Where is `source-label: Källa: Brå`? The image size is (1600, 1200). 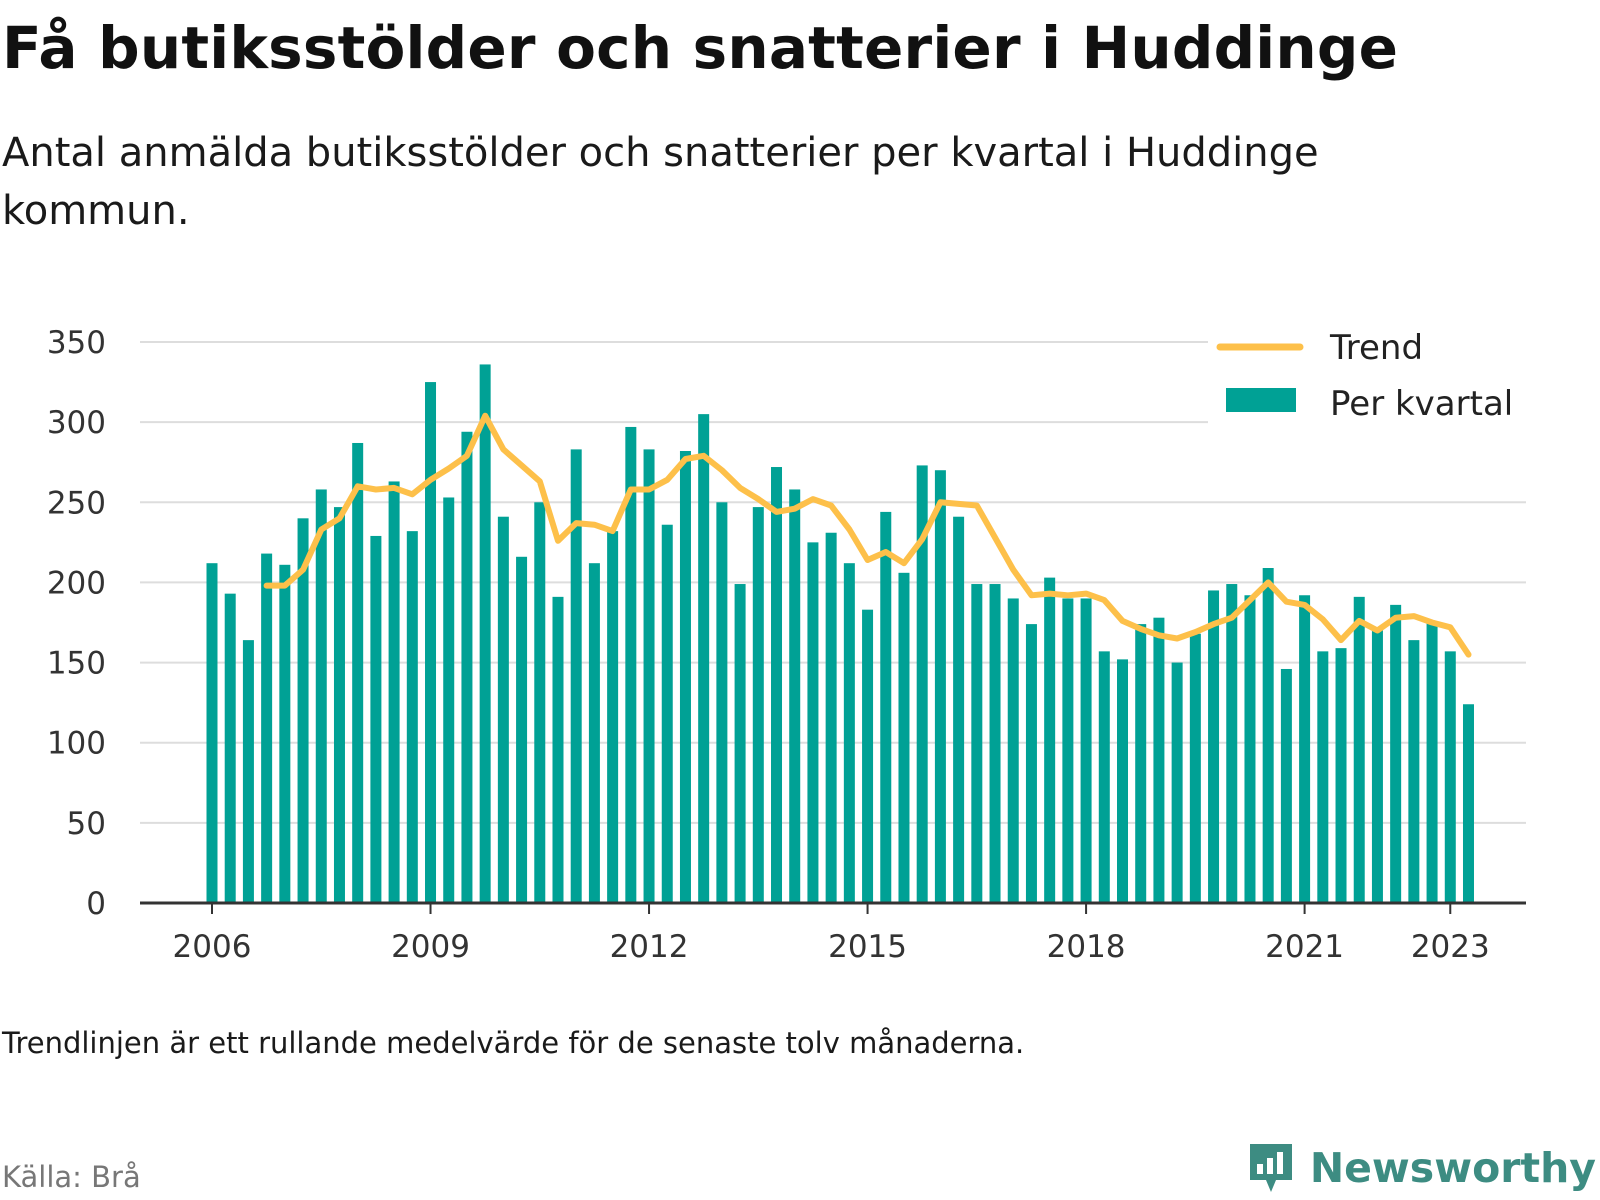
source-label: Källa: Brå is located at coordinates (71, 1177).